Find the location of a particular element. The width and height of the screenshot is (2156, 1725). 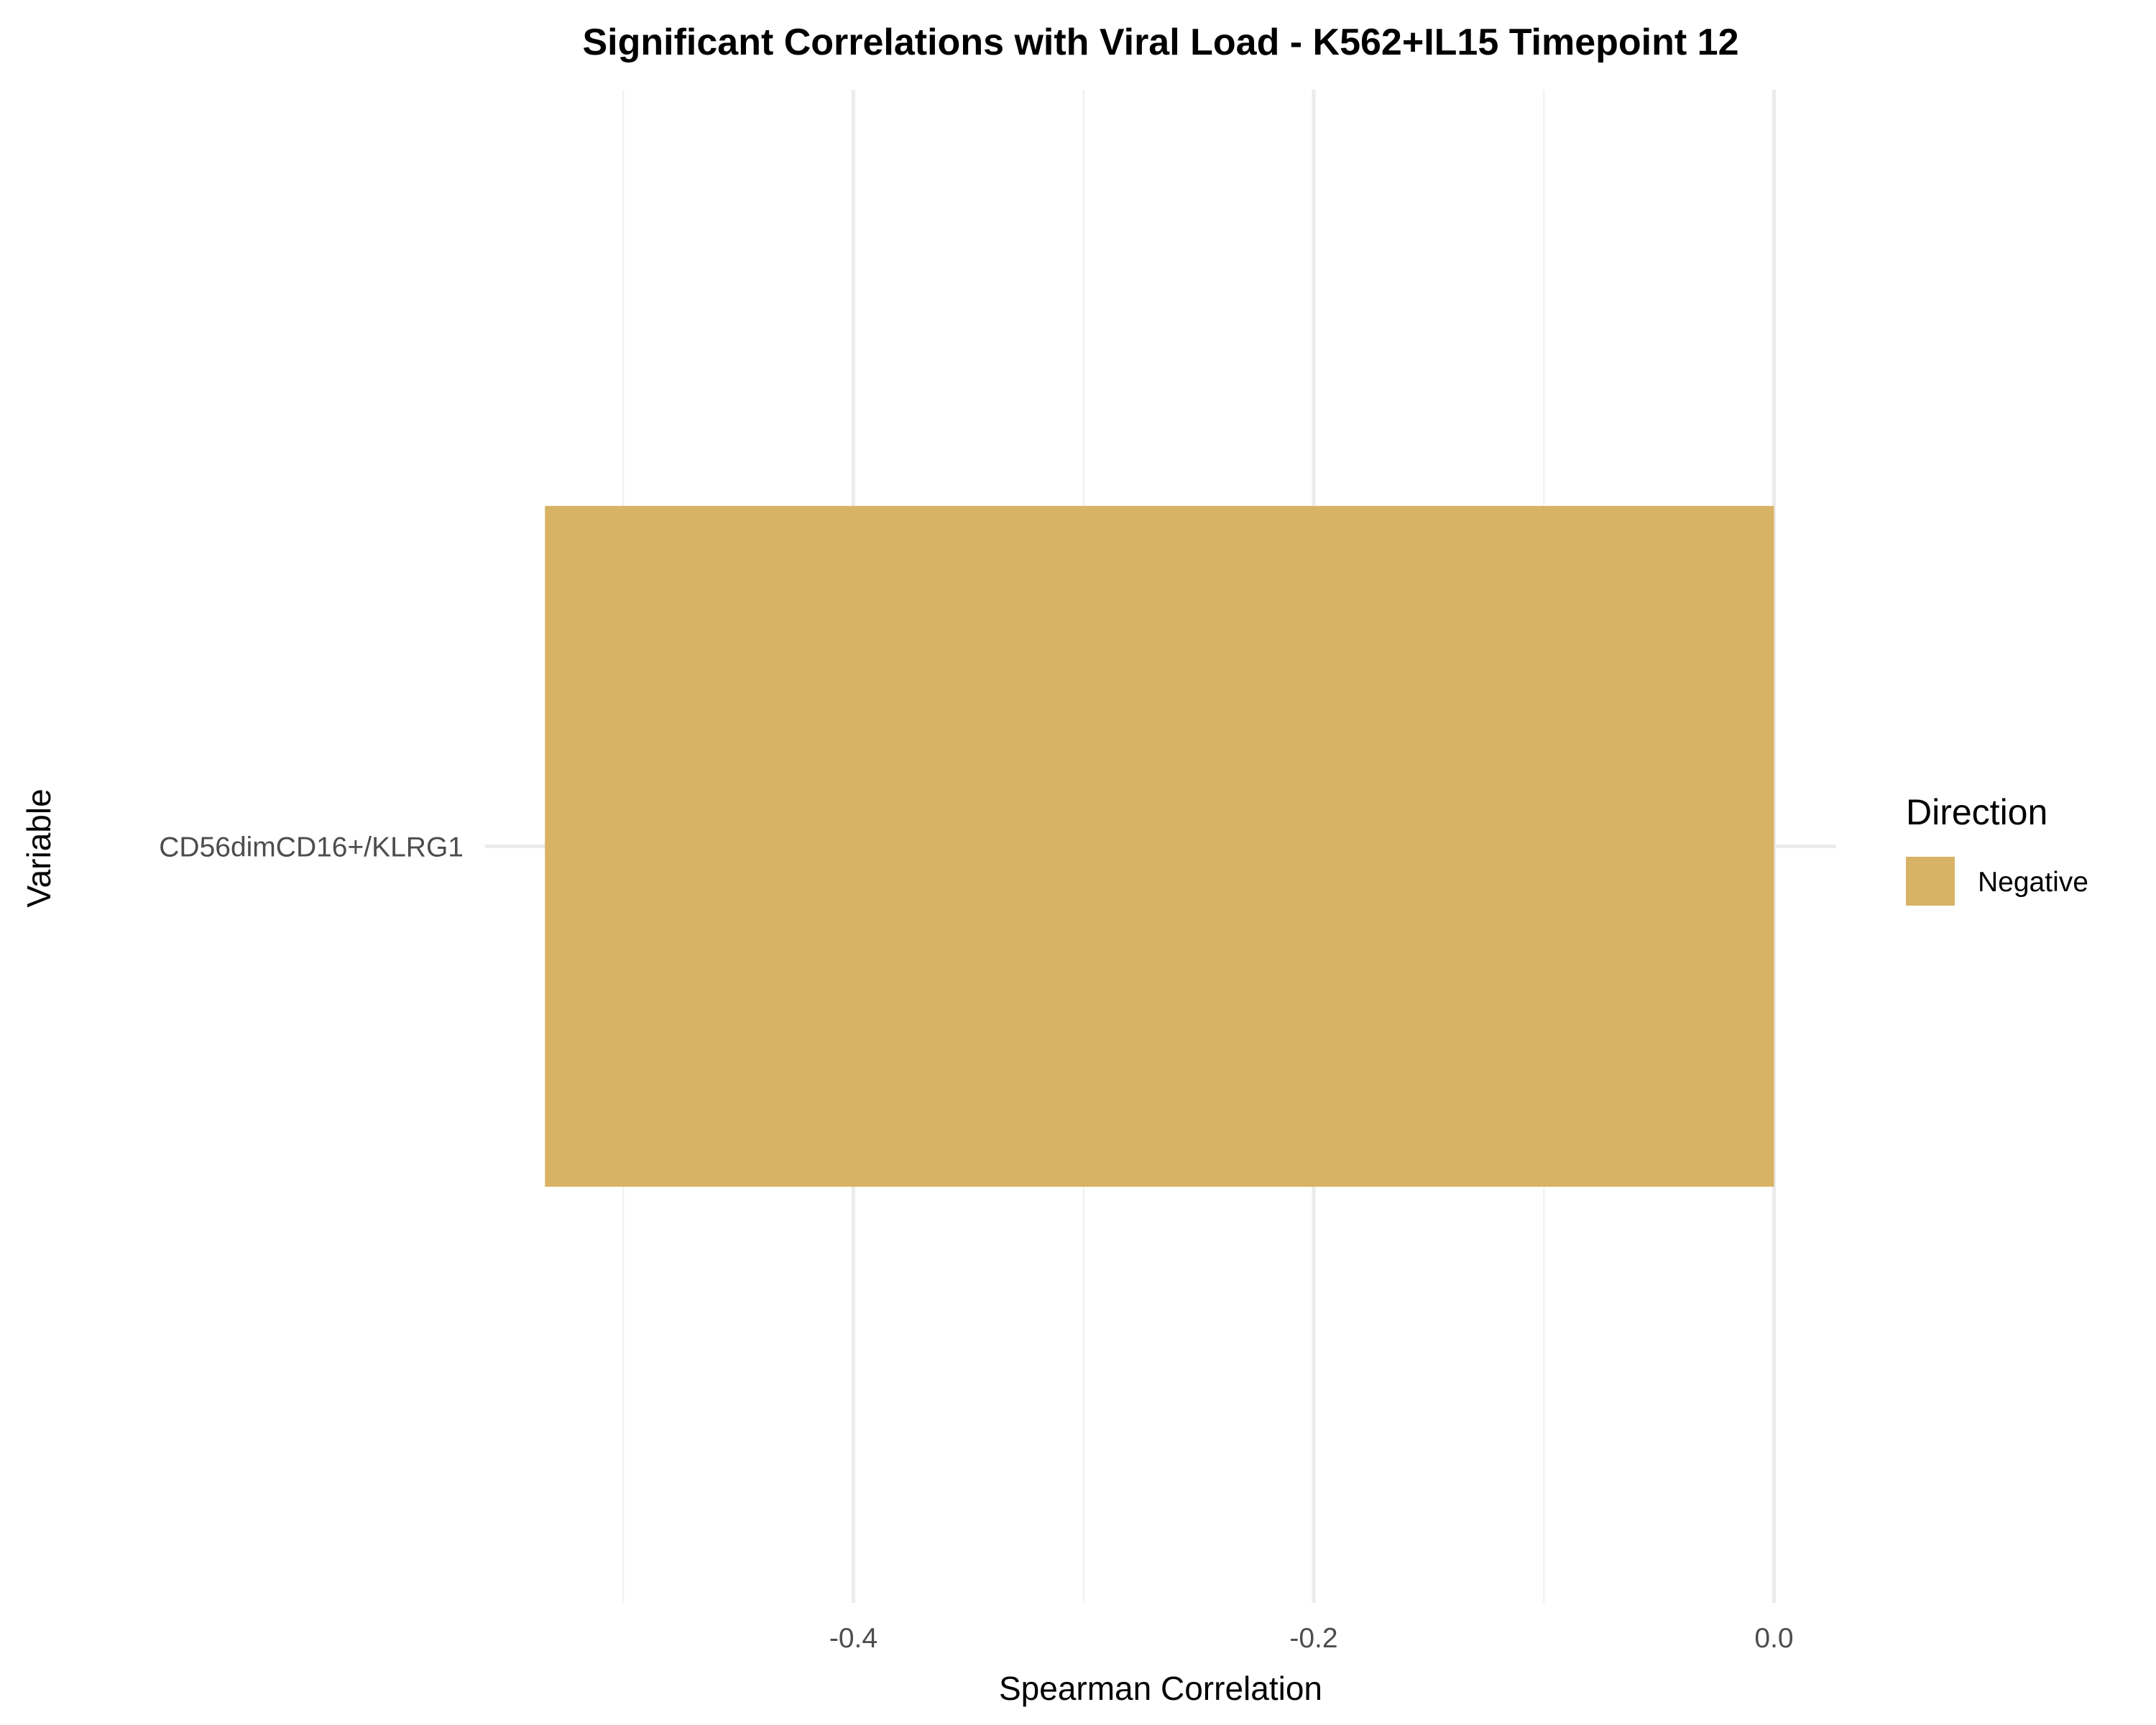

legend: Direction Negative is located at coordinates (1997, 849).